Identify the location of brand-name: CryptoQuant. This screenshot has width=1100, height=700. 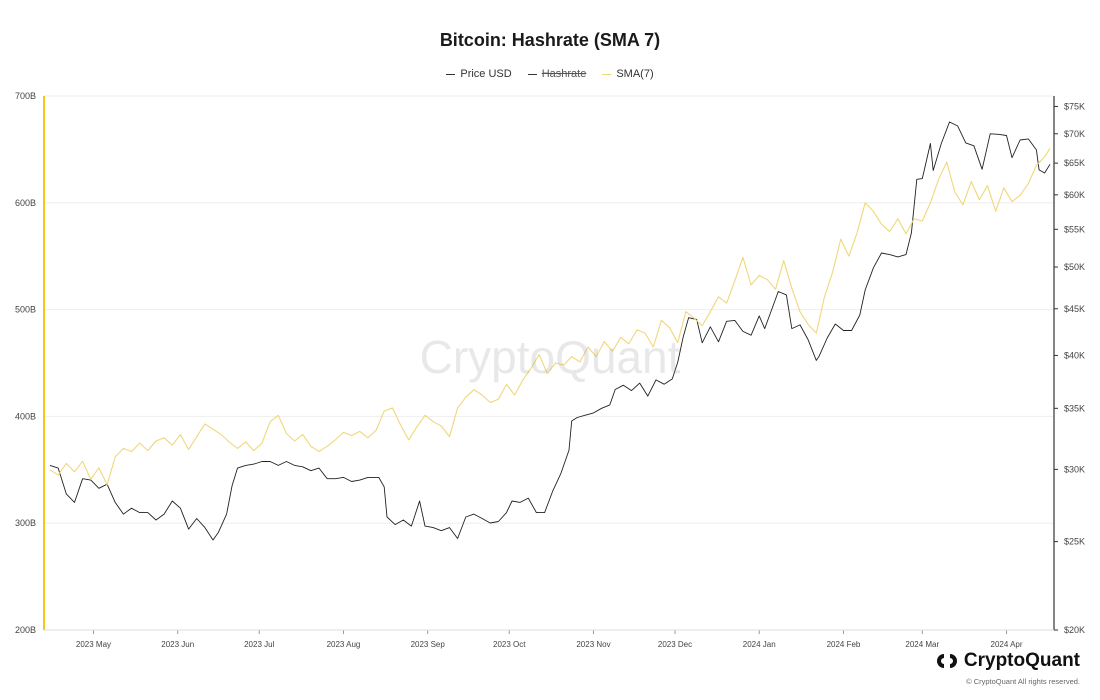
(1021, 660).